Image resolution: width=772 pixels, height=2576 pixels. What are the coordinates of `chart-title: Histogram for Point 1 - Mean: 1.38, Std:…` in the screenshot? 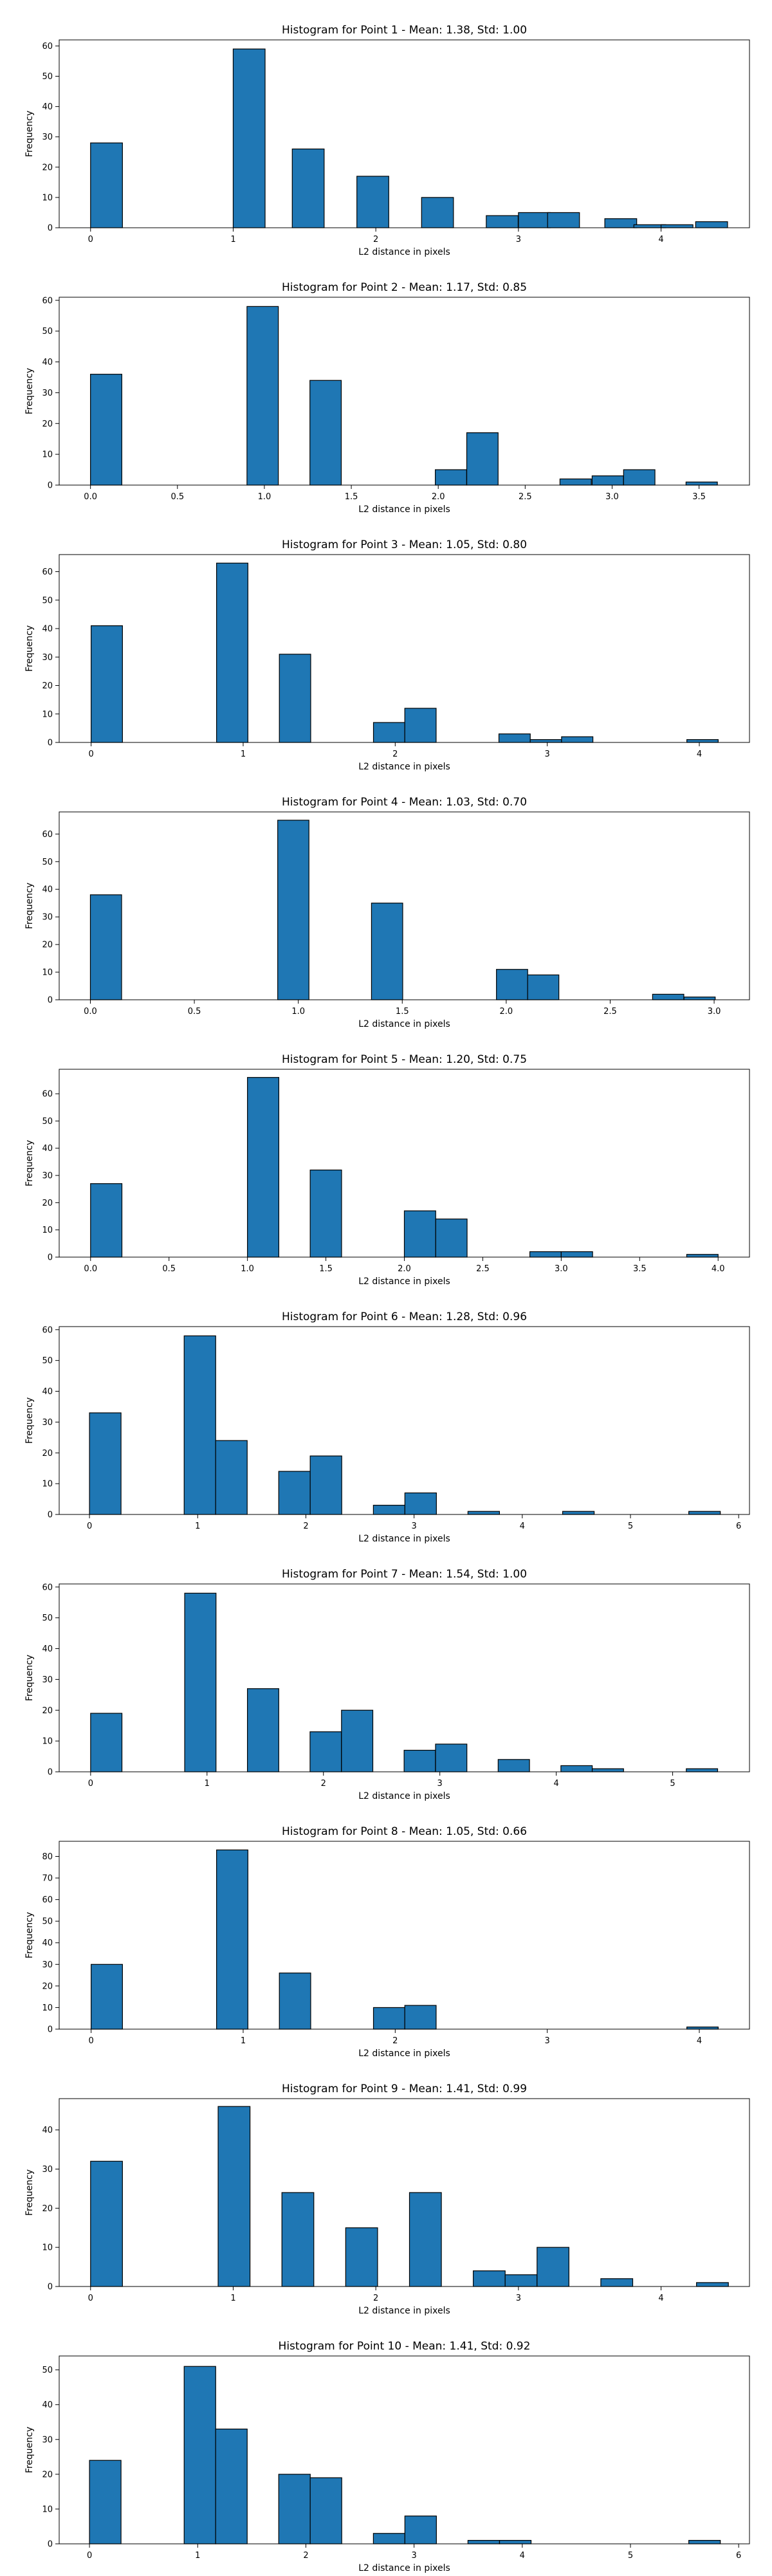 It's located at (404, 30).